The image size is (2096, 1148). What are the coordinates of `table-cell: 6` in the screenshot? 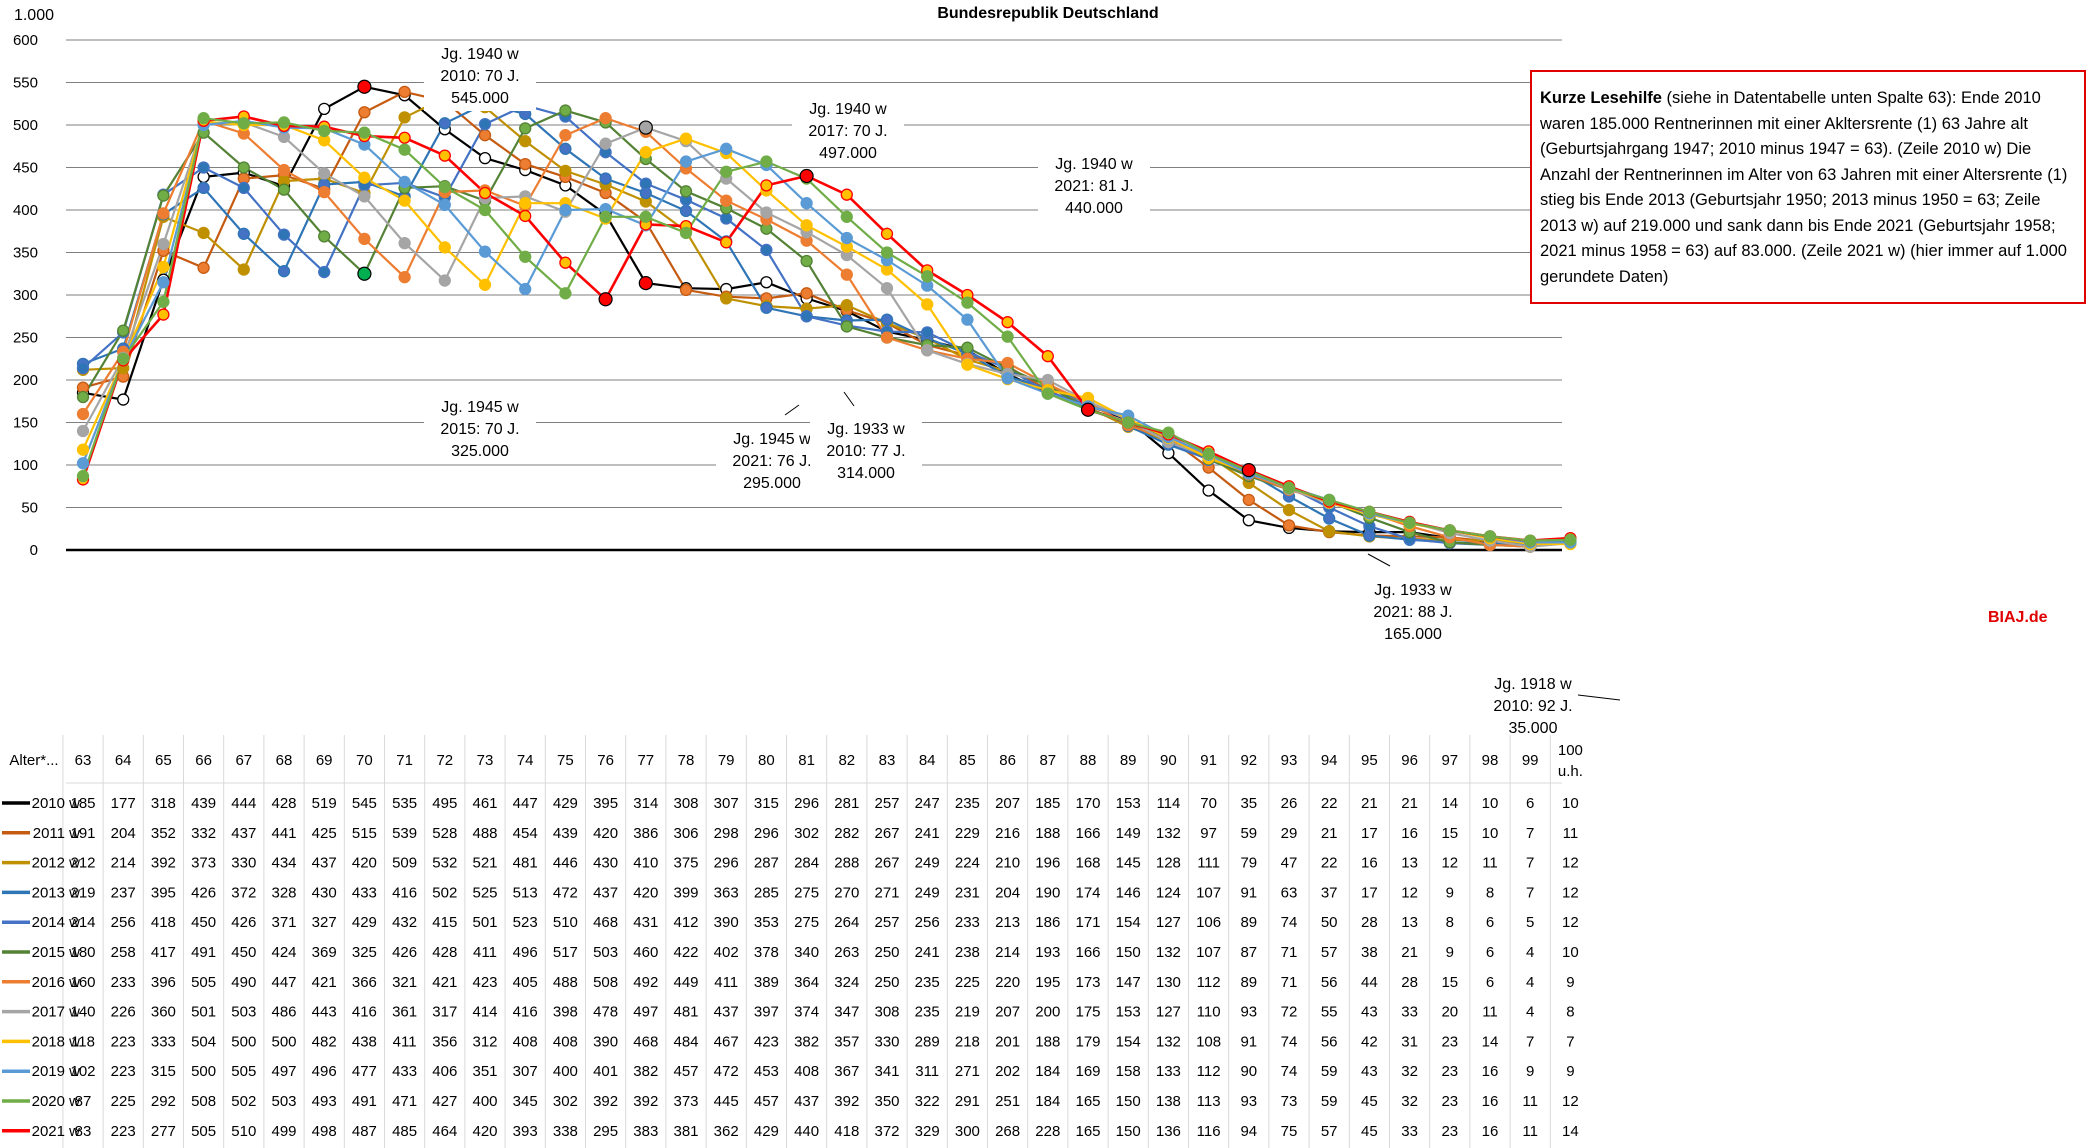 It's located at (1490, 952).